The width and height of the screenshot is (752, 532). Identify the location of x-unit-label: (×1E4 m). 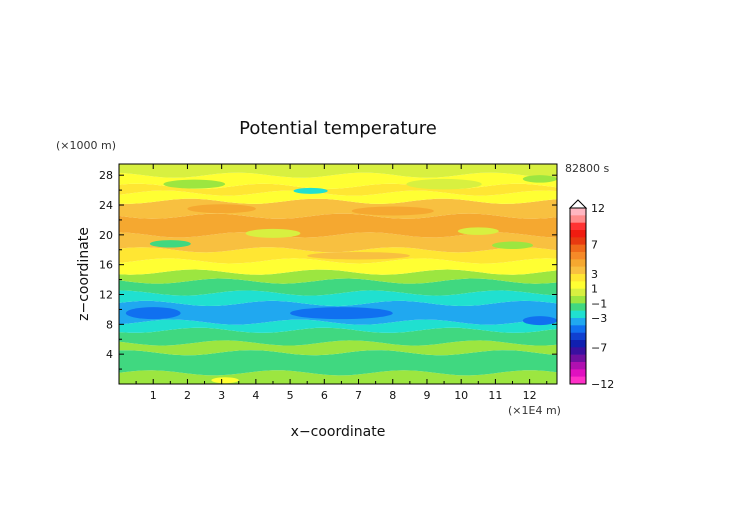
(534, 410).